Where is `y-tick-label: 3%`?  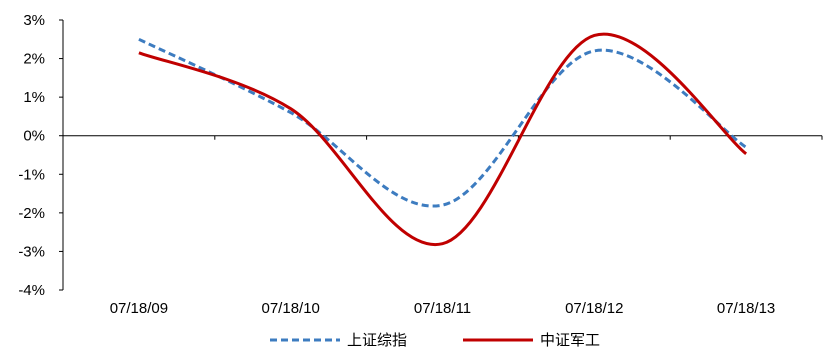 y-tick-label: 3% is located at coordinates (34, 20).